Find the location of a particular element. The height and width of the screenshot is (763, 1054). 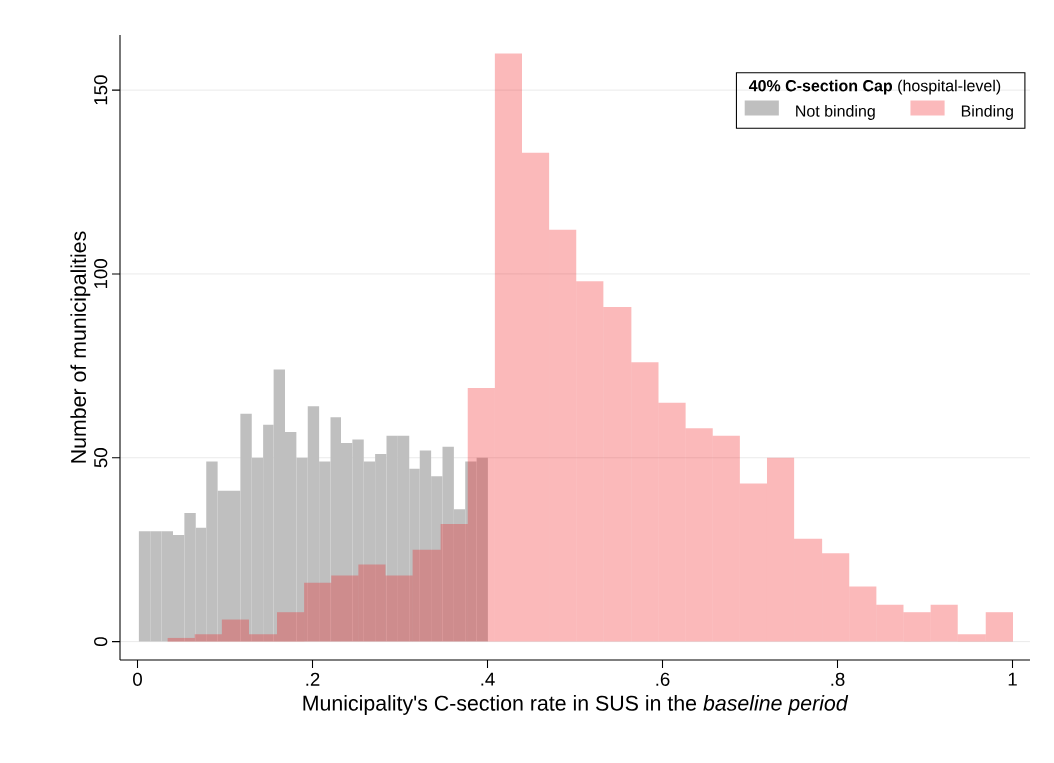

x-tick-label: .2 is located at coordinates (313, 679).